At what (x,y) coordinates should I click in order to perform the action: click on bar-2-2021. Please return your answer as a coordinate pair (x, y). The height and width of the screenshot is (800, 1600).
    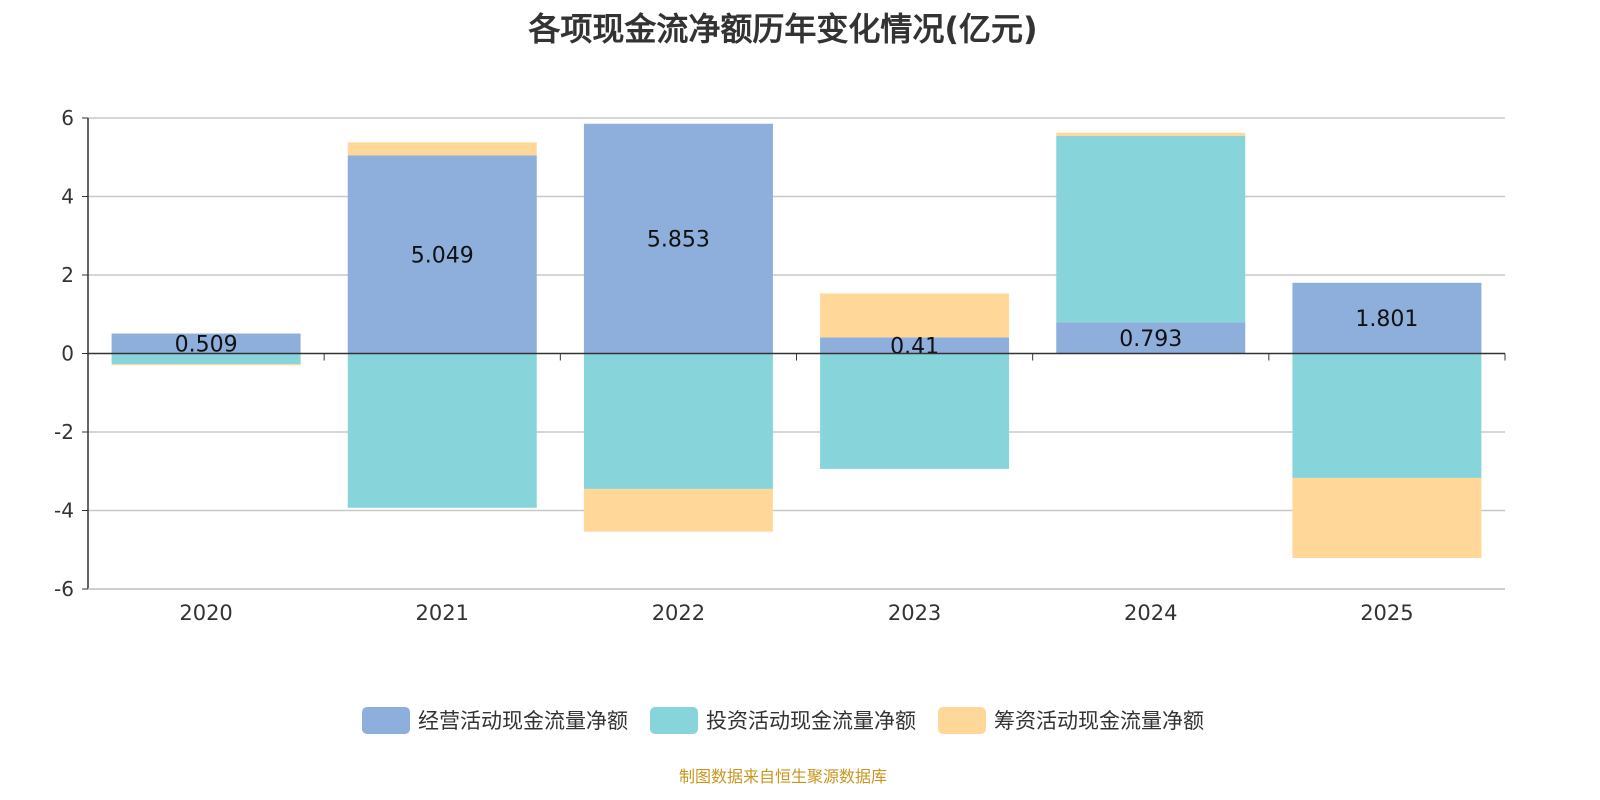
    Looking at the image, I should click on (442, 430).